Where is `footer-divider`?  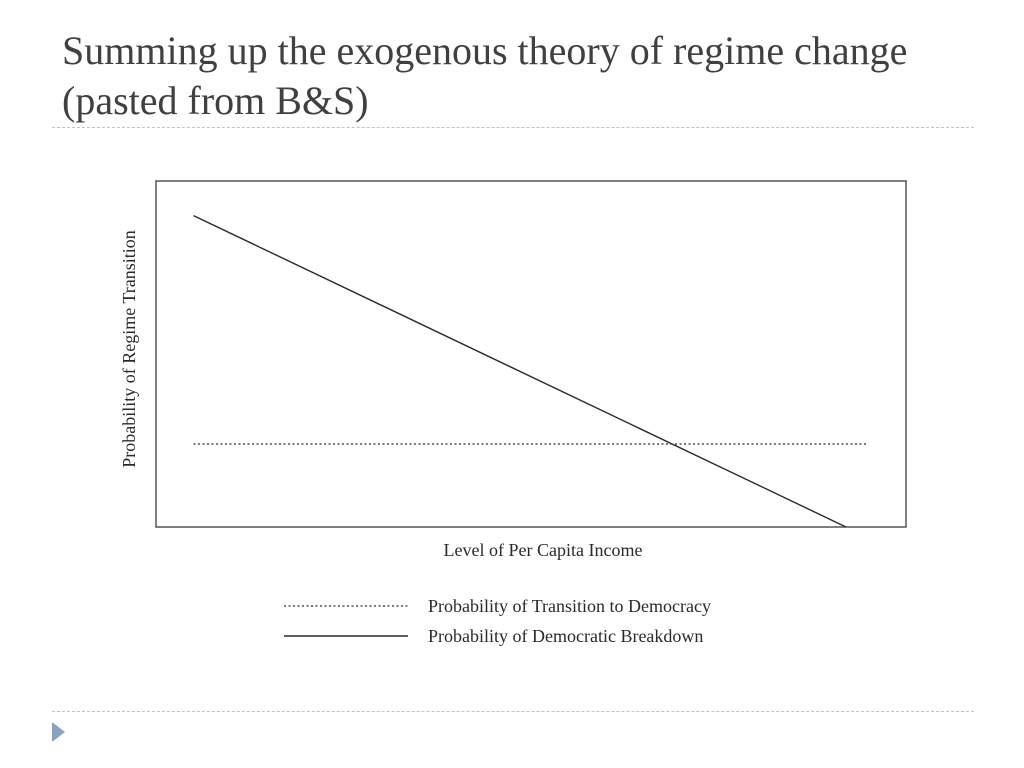
footer-divider is located at coordinates (513, 711).